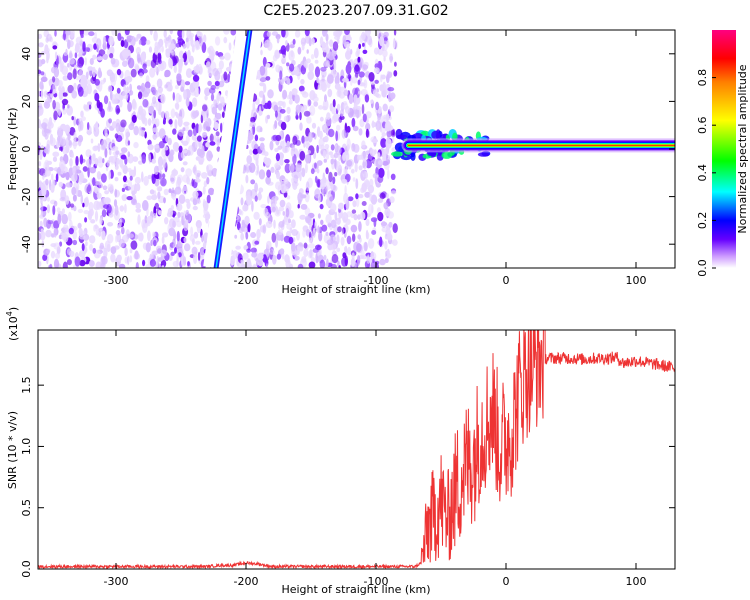  What do you see at coordinates (26, 149) in the screenshot?
I see `y-tick-label: 0` at bounding box center [26, 149].